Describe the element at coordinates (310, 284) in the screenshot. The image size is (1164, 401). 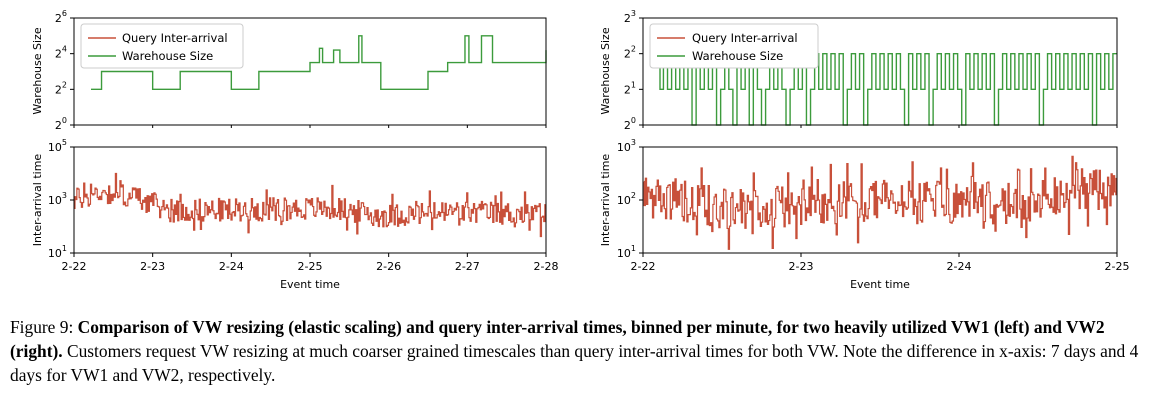
I see `vw1-xlabel: Event time` at that location.